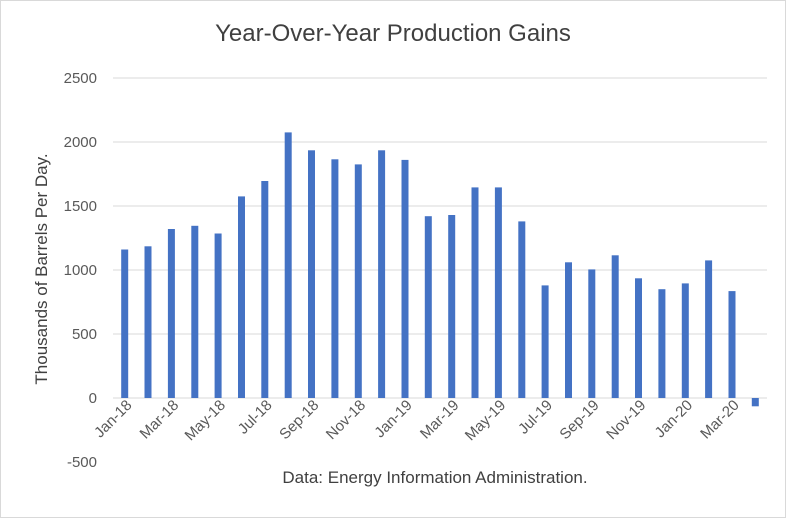  I want to click on y-tick-label: 2500, so click(80, 78).